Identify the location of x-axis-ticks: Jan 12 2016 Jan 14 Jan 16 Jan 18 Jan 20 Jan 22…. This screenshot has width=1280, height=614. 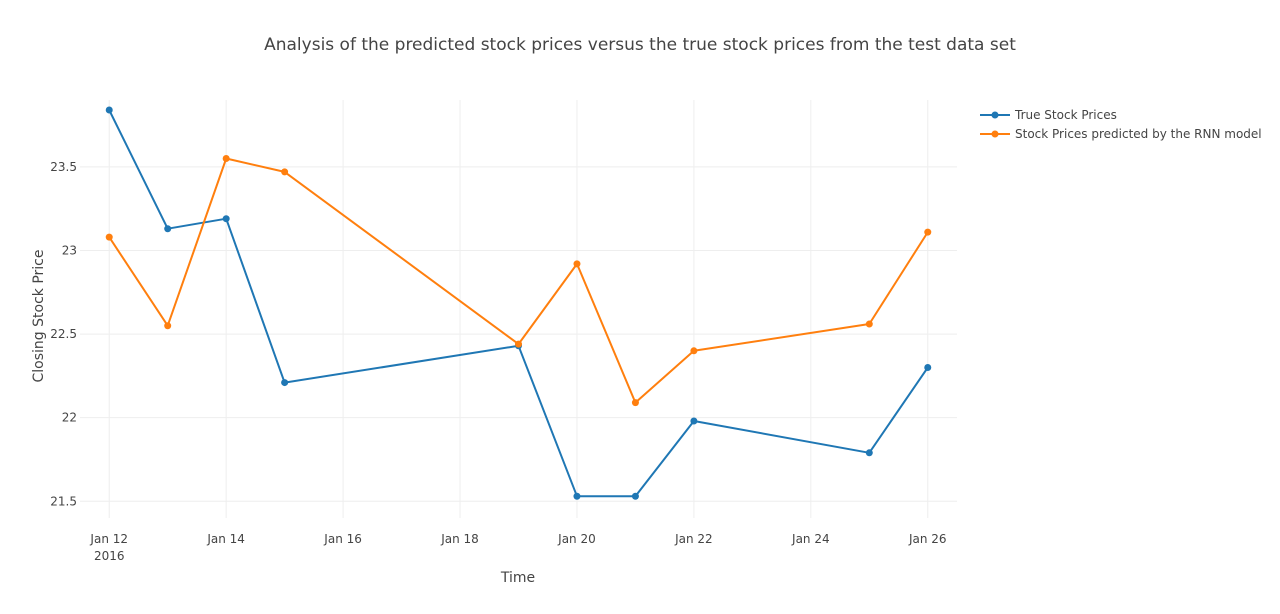
(517, 547).